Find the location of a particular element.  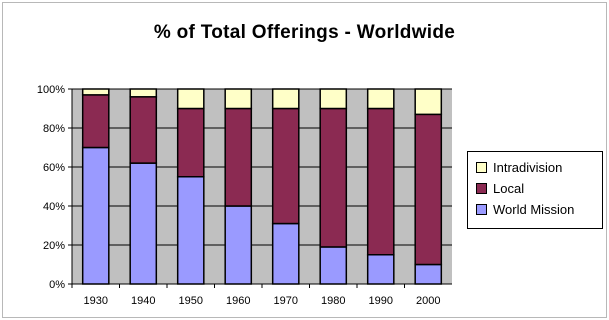

chart-title: % of Total Offerings - Worldwide is located at coordinates (304, 32).